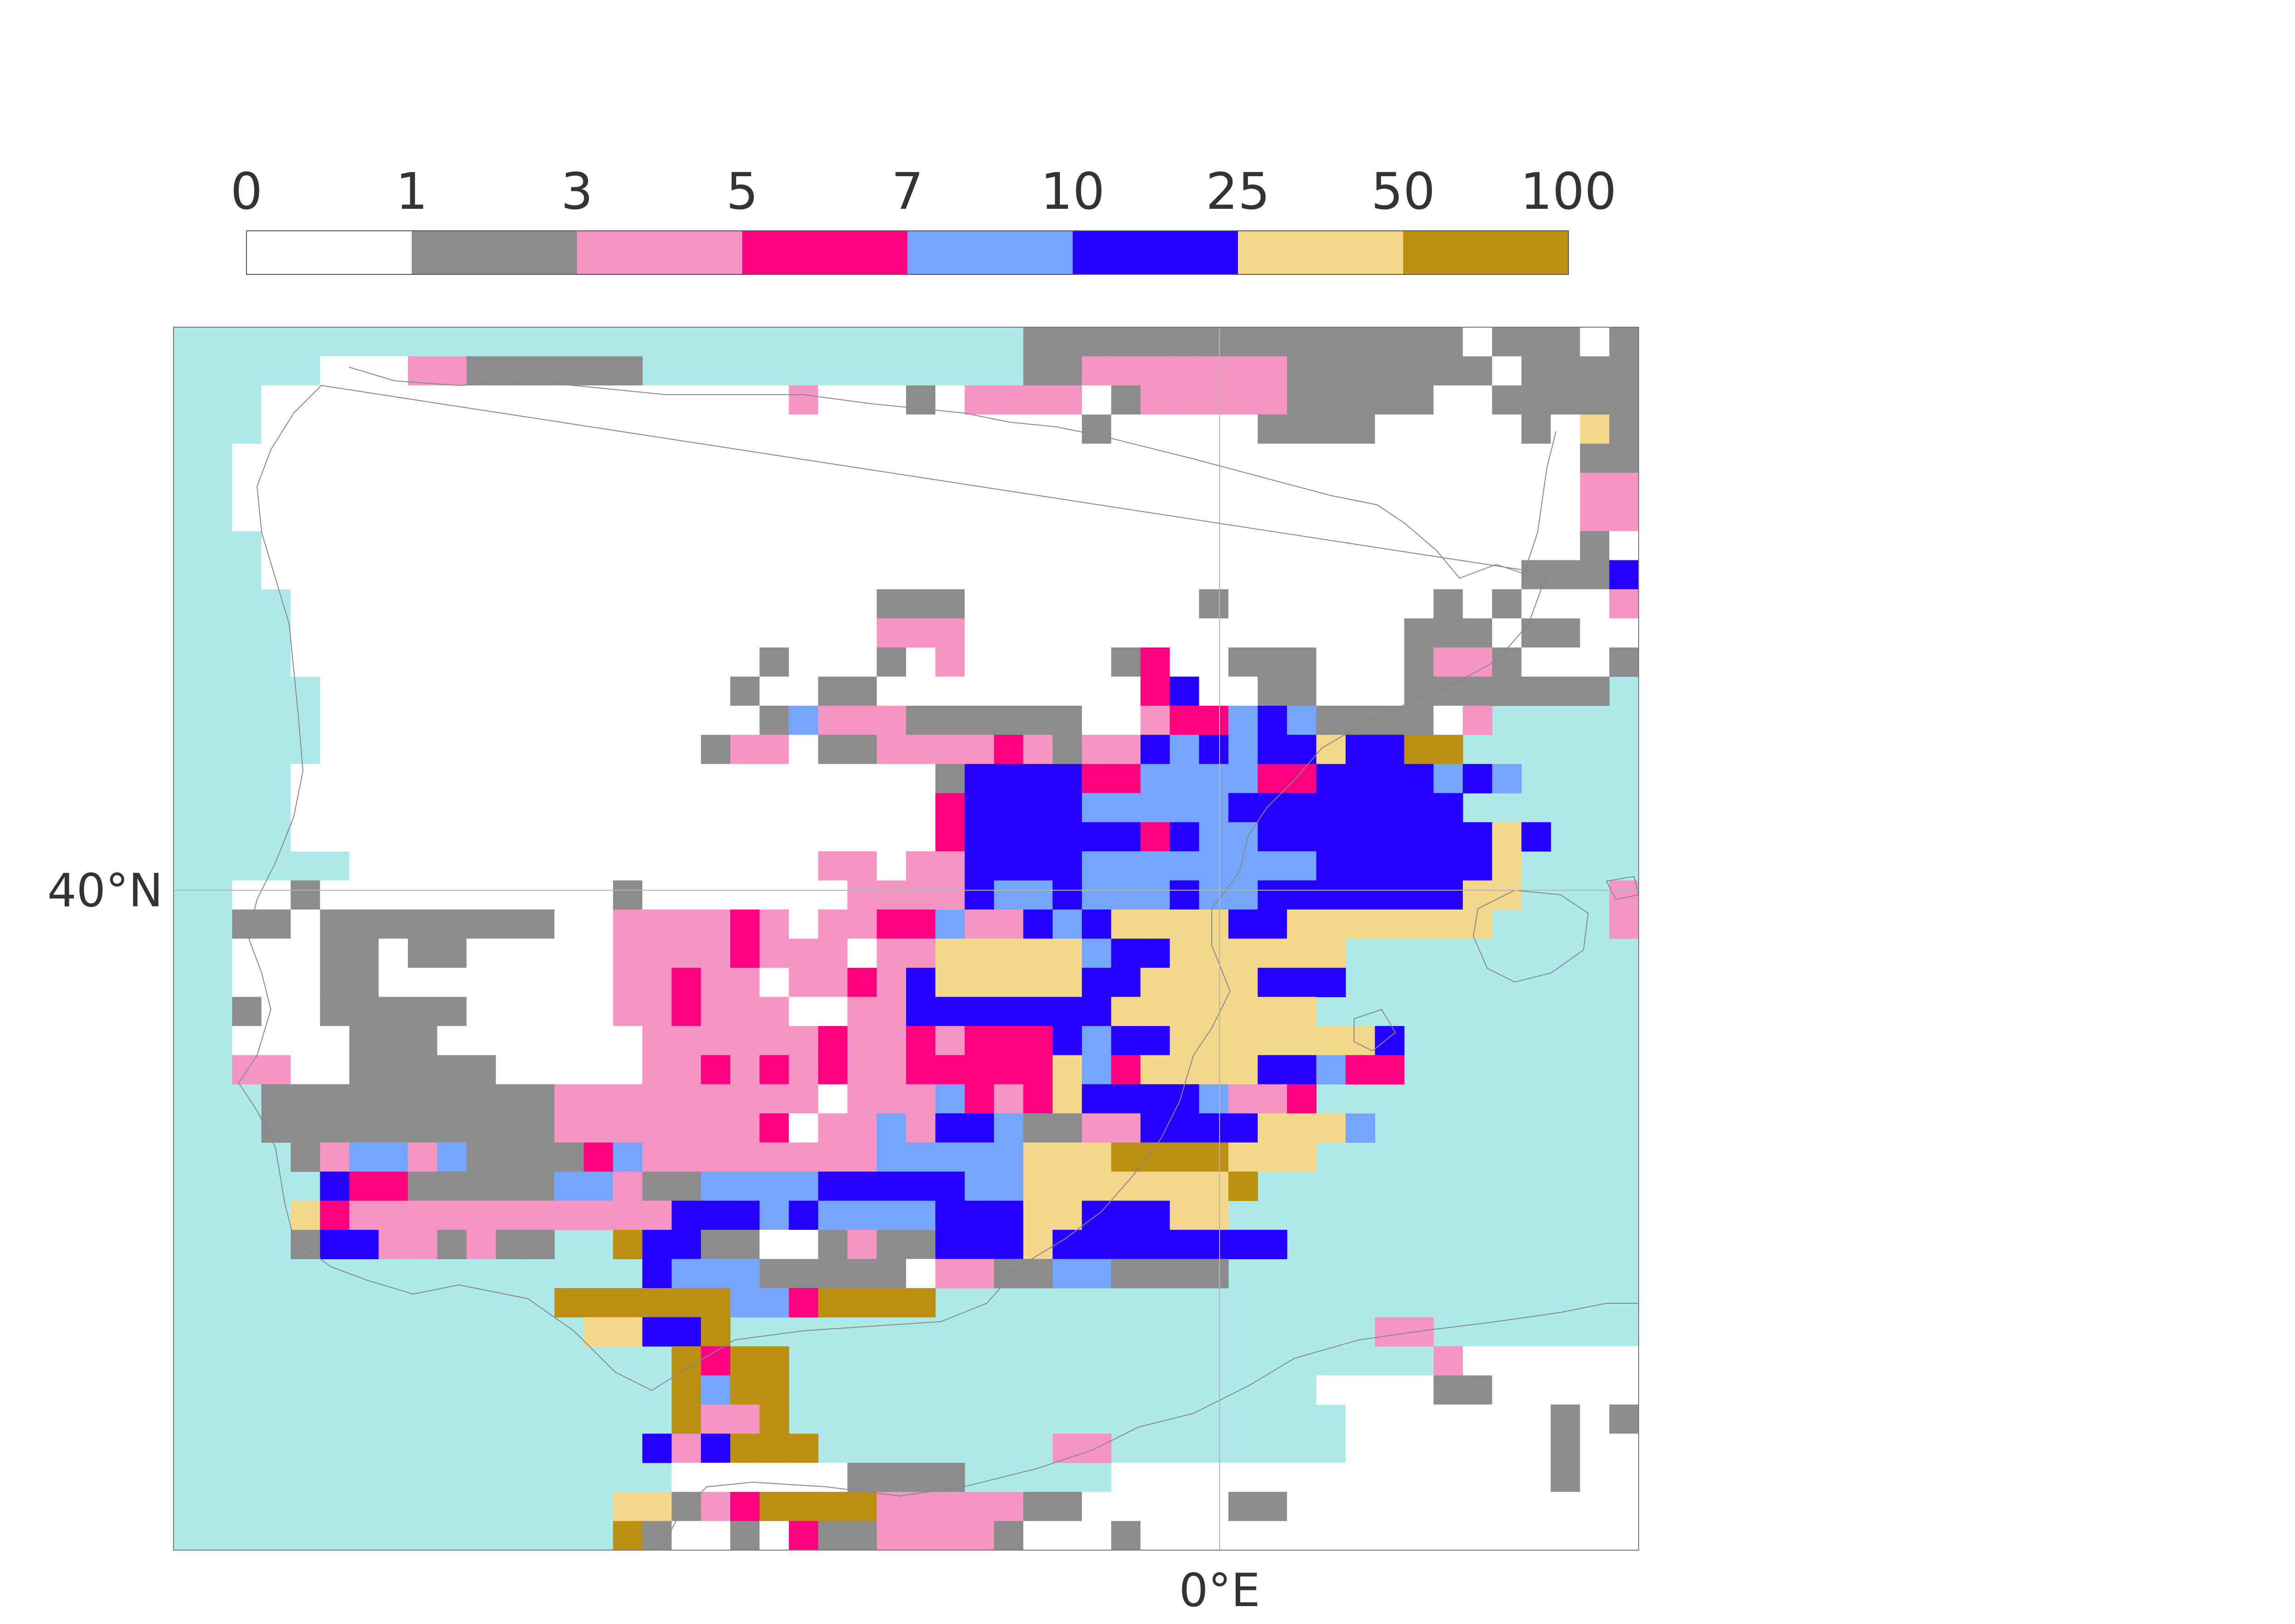 The width and height of the screenshot is (2295, 1624). I want to click on latitude-label: 40°N, so click(105, 890).